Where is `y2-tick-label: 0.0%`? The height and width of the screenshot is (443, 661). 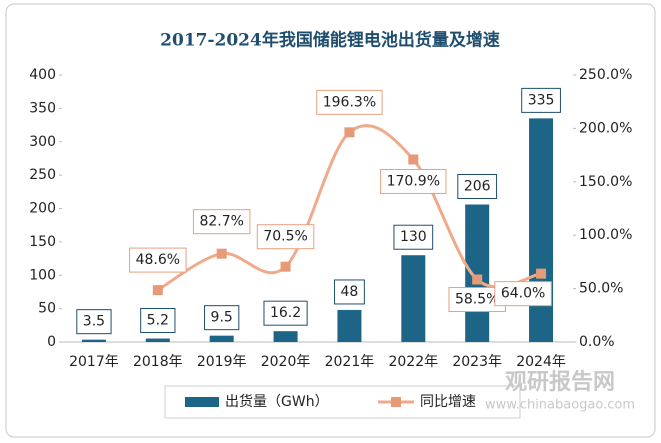
y2-tick-label: 0.0% is located at coordinates (597, 342).